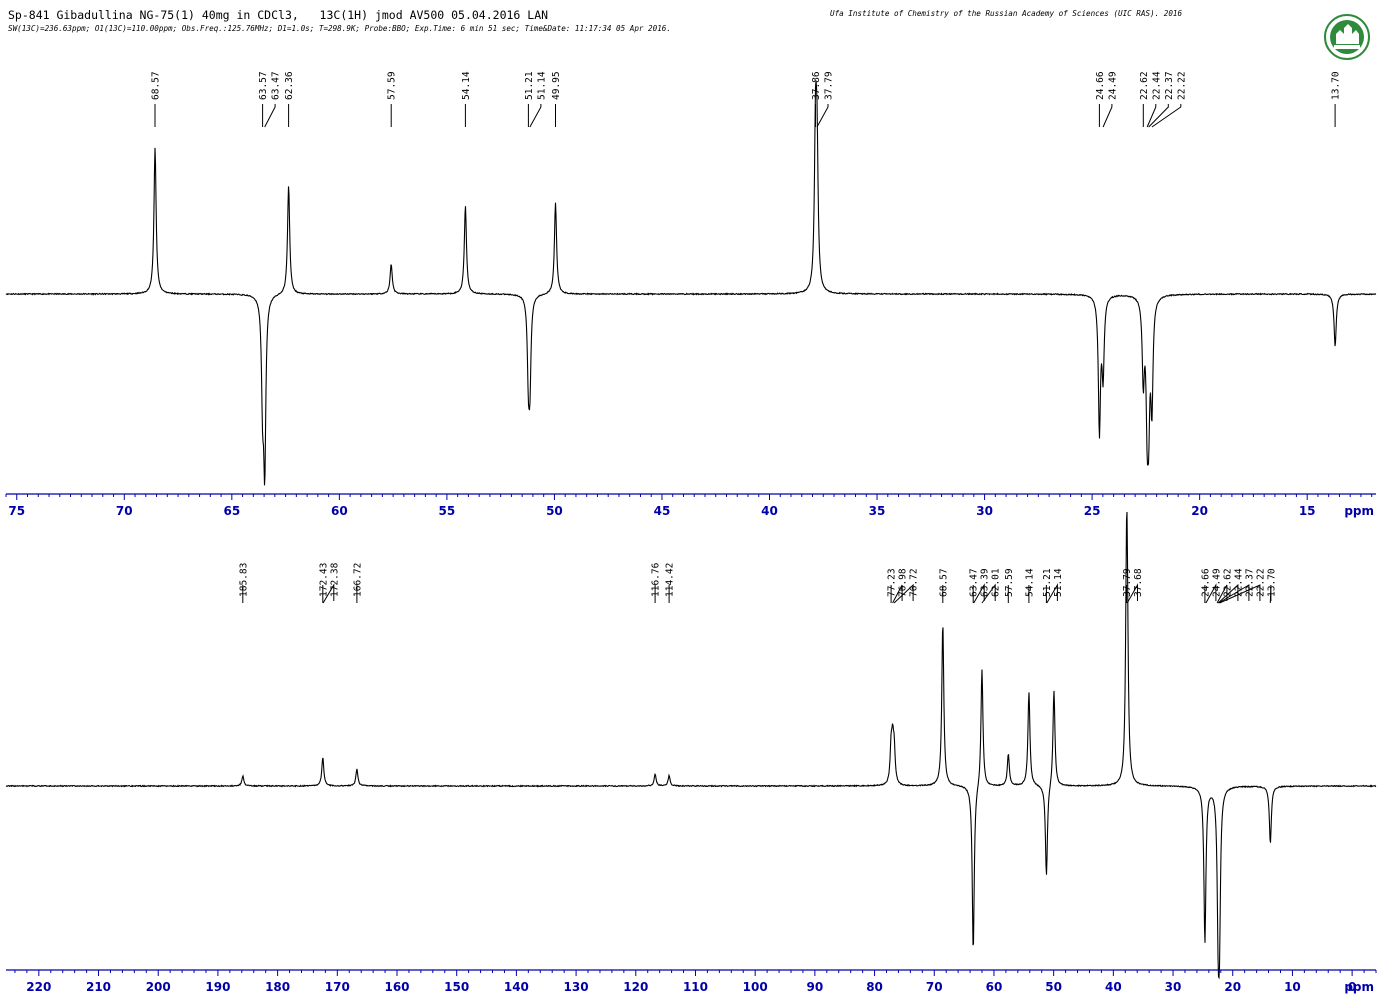 The width and height of the screenshot is (1378, 999). What do you see at coordinates (877, 511) in the screenshot?
I see `x-tick-label: 35` at bounding box center [877, 511].